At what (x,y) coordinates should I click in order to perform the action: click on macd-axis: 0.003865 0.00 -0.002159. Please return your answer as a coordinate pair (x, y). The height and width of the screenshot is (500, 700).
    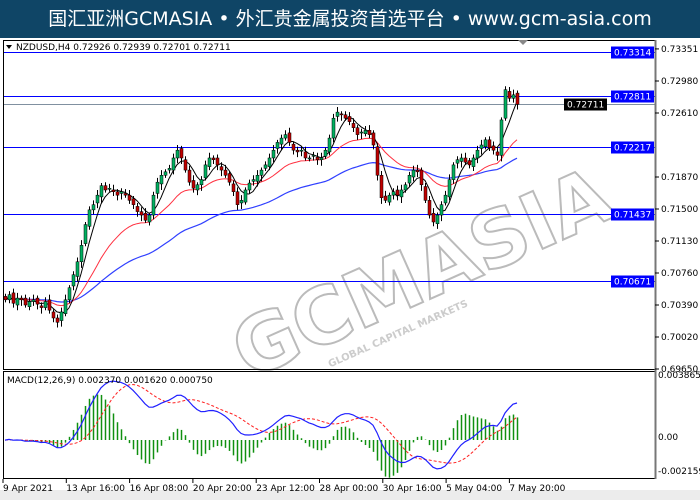
    Looking at the image, I should click on (679, 424).